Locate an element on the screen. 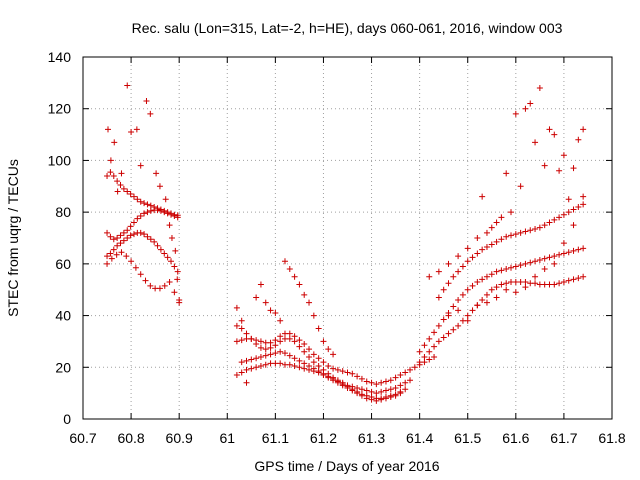 Image resolution: width=640 pixels, height=480 pixels. x-tick-label: 61.8 is located at coordinates (611, 438).